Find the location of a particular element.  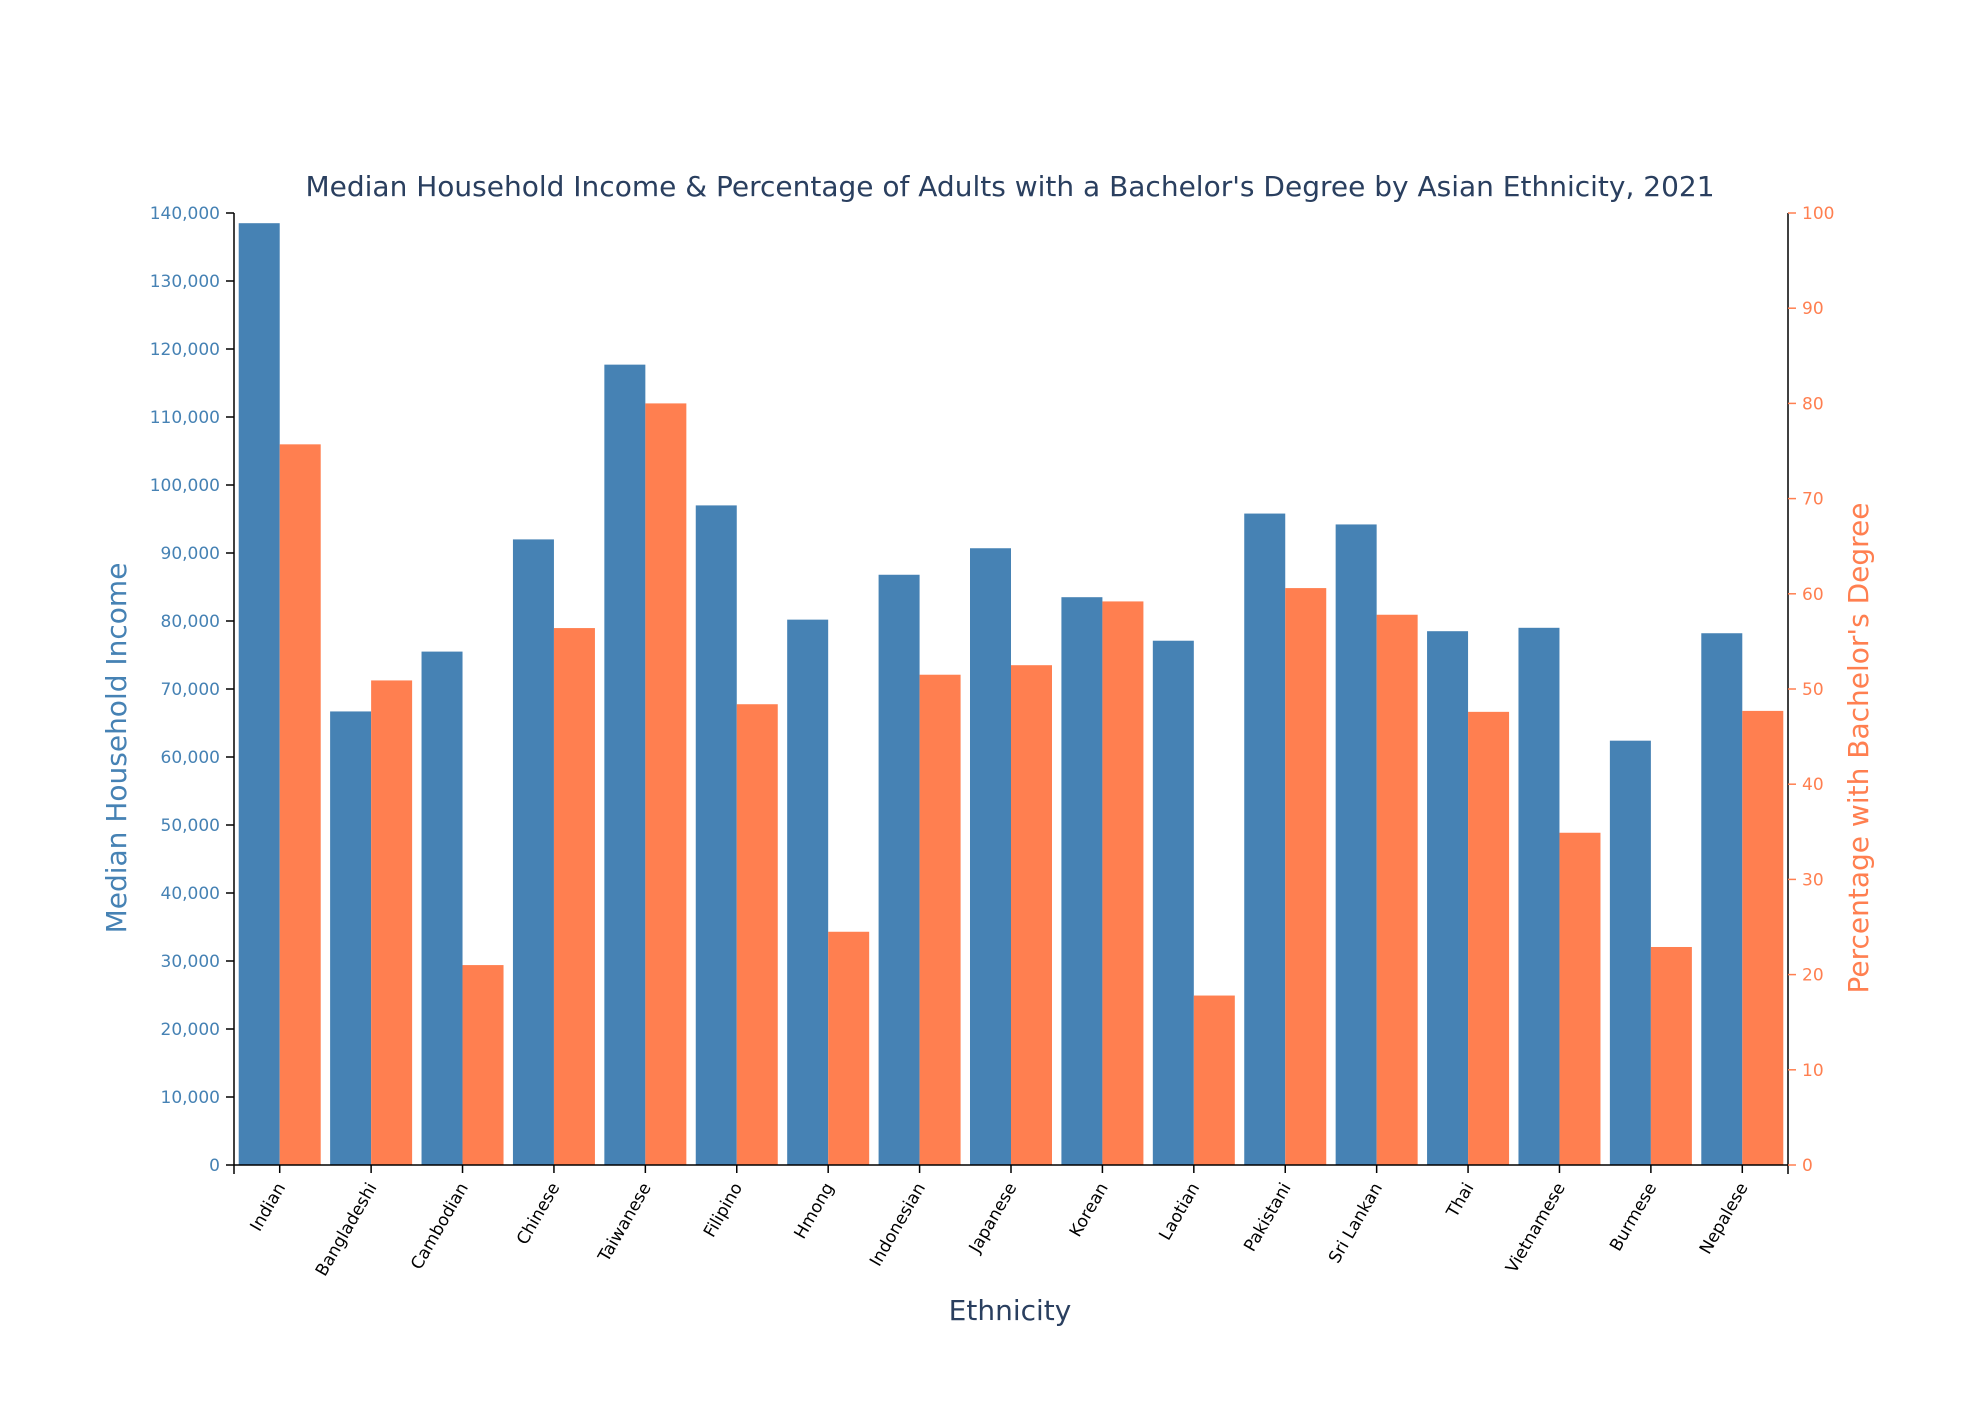

y2-tick-label: 30 is located at coordinates (1813, 880).